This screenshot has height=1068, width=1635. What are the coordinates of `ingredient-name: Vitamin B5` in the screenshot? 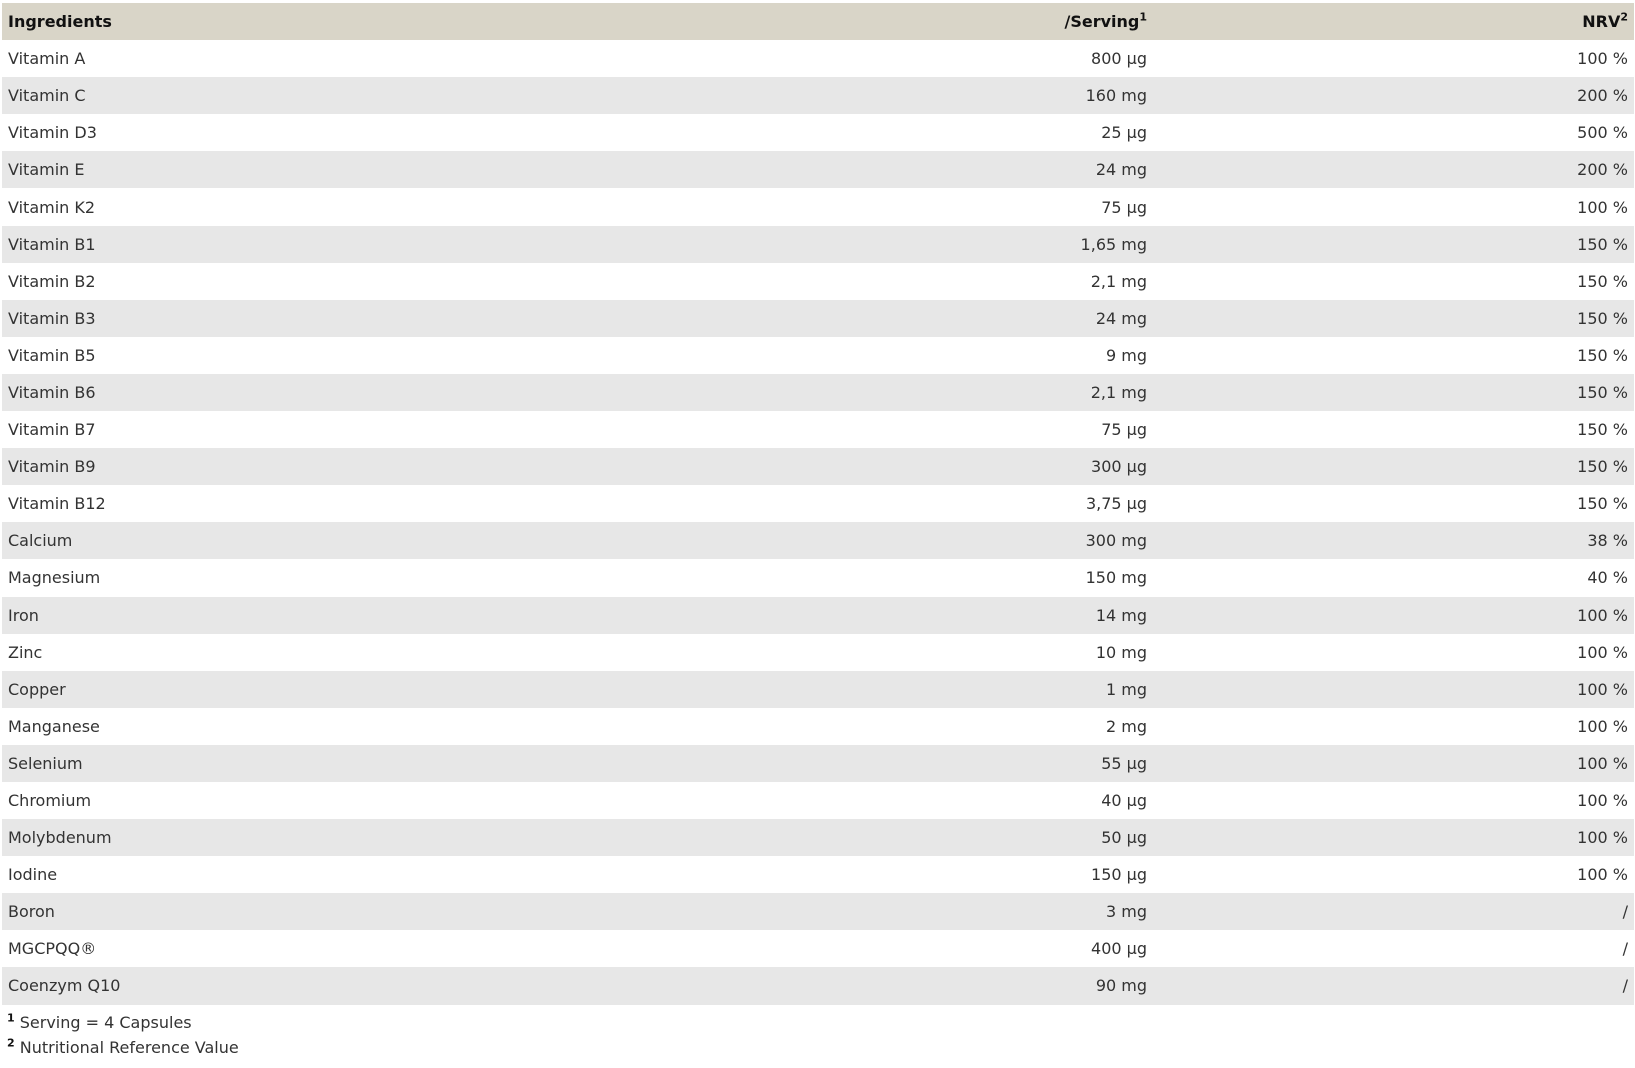 It's located at (52, 355).